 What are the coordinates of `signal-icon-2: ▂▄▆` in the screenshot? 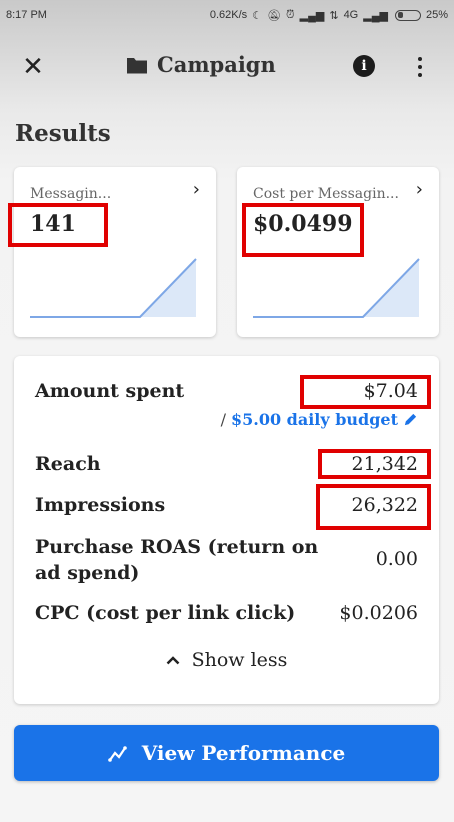 It's located at (375, 15).